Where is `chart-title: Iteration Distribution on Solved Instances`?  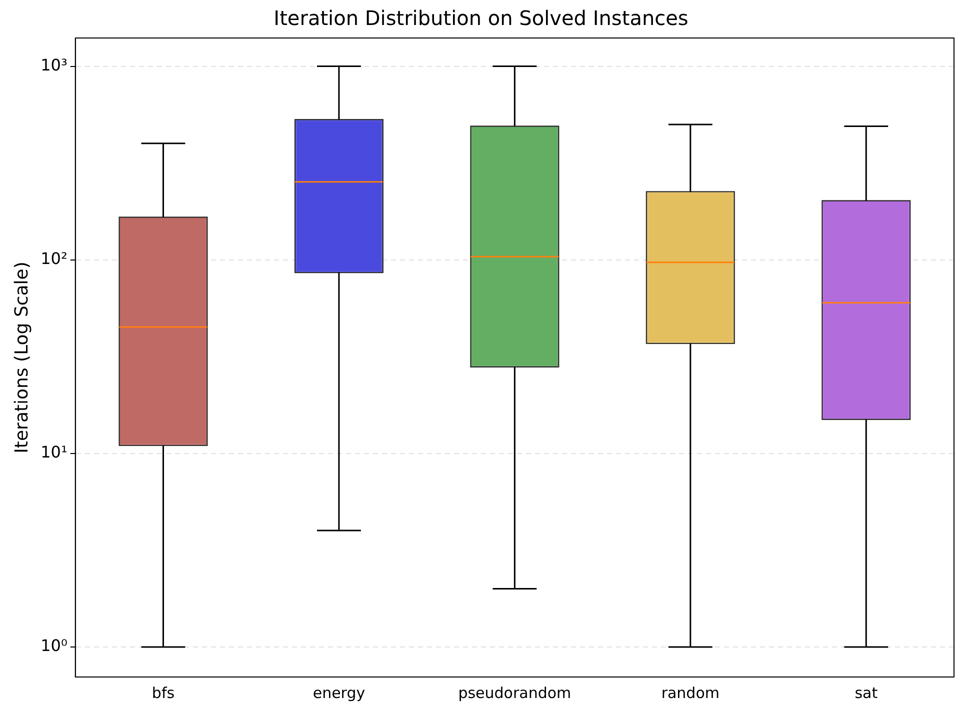 chart-title: Iteration Distribution on Solved Instances is located at coordinates (481, 18).